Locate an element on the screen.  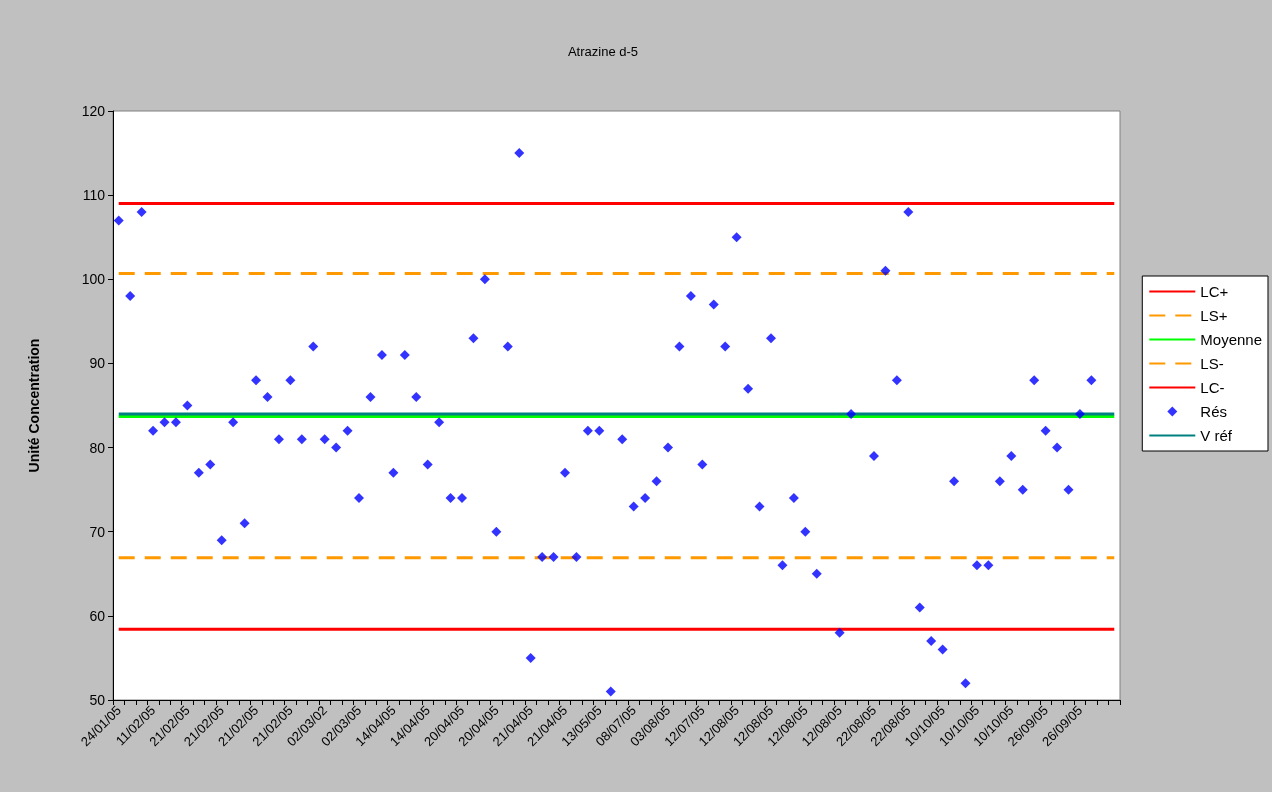
y-tick-label: 120 is located at coordinates (93, 111).